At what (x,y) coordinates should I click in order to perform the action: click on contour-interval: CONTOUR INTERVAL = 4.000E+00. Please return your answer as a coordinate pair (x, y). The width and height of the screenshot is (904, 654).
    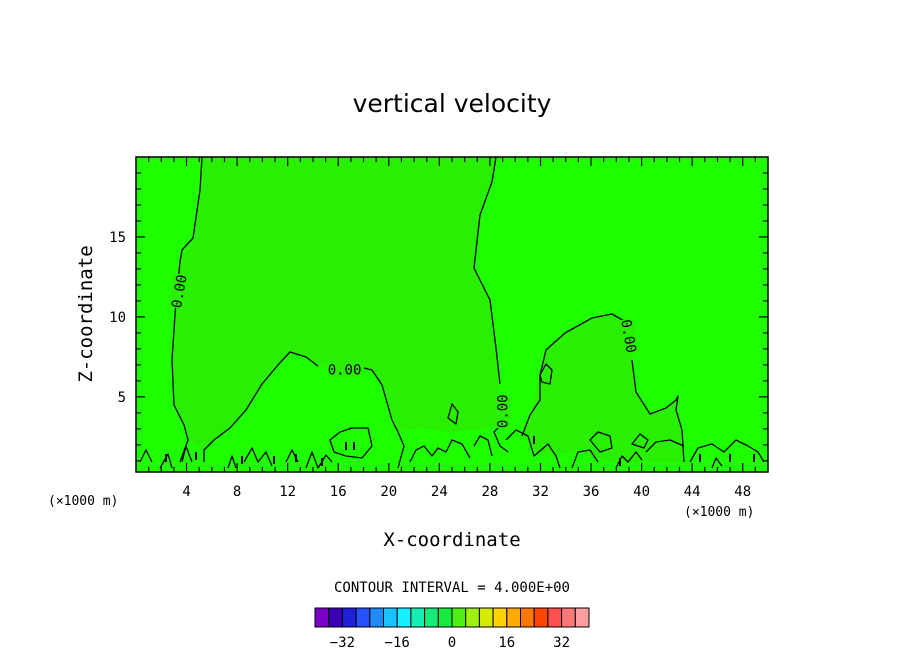
    Looking at the image, I should click on (452, 588).